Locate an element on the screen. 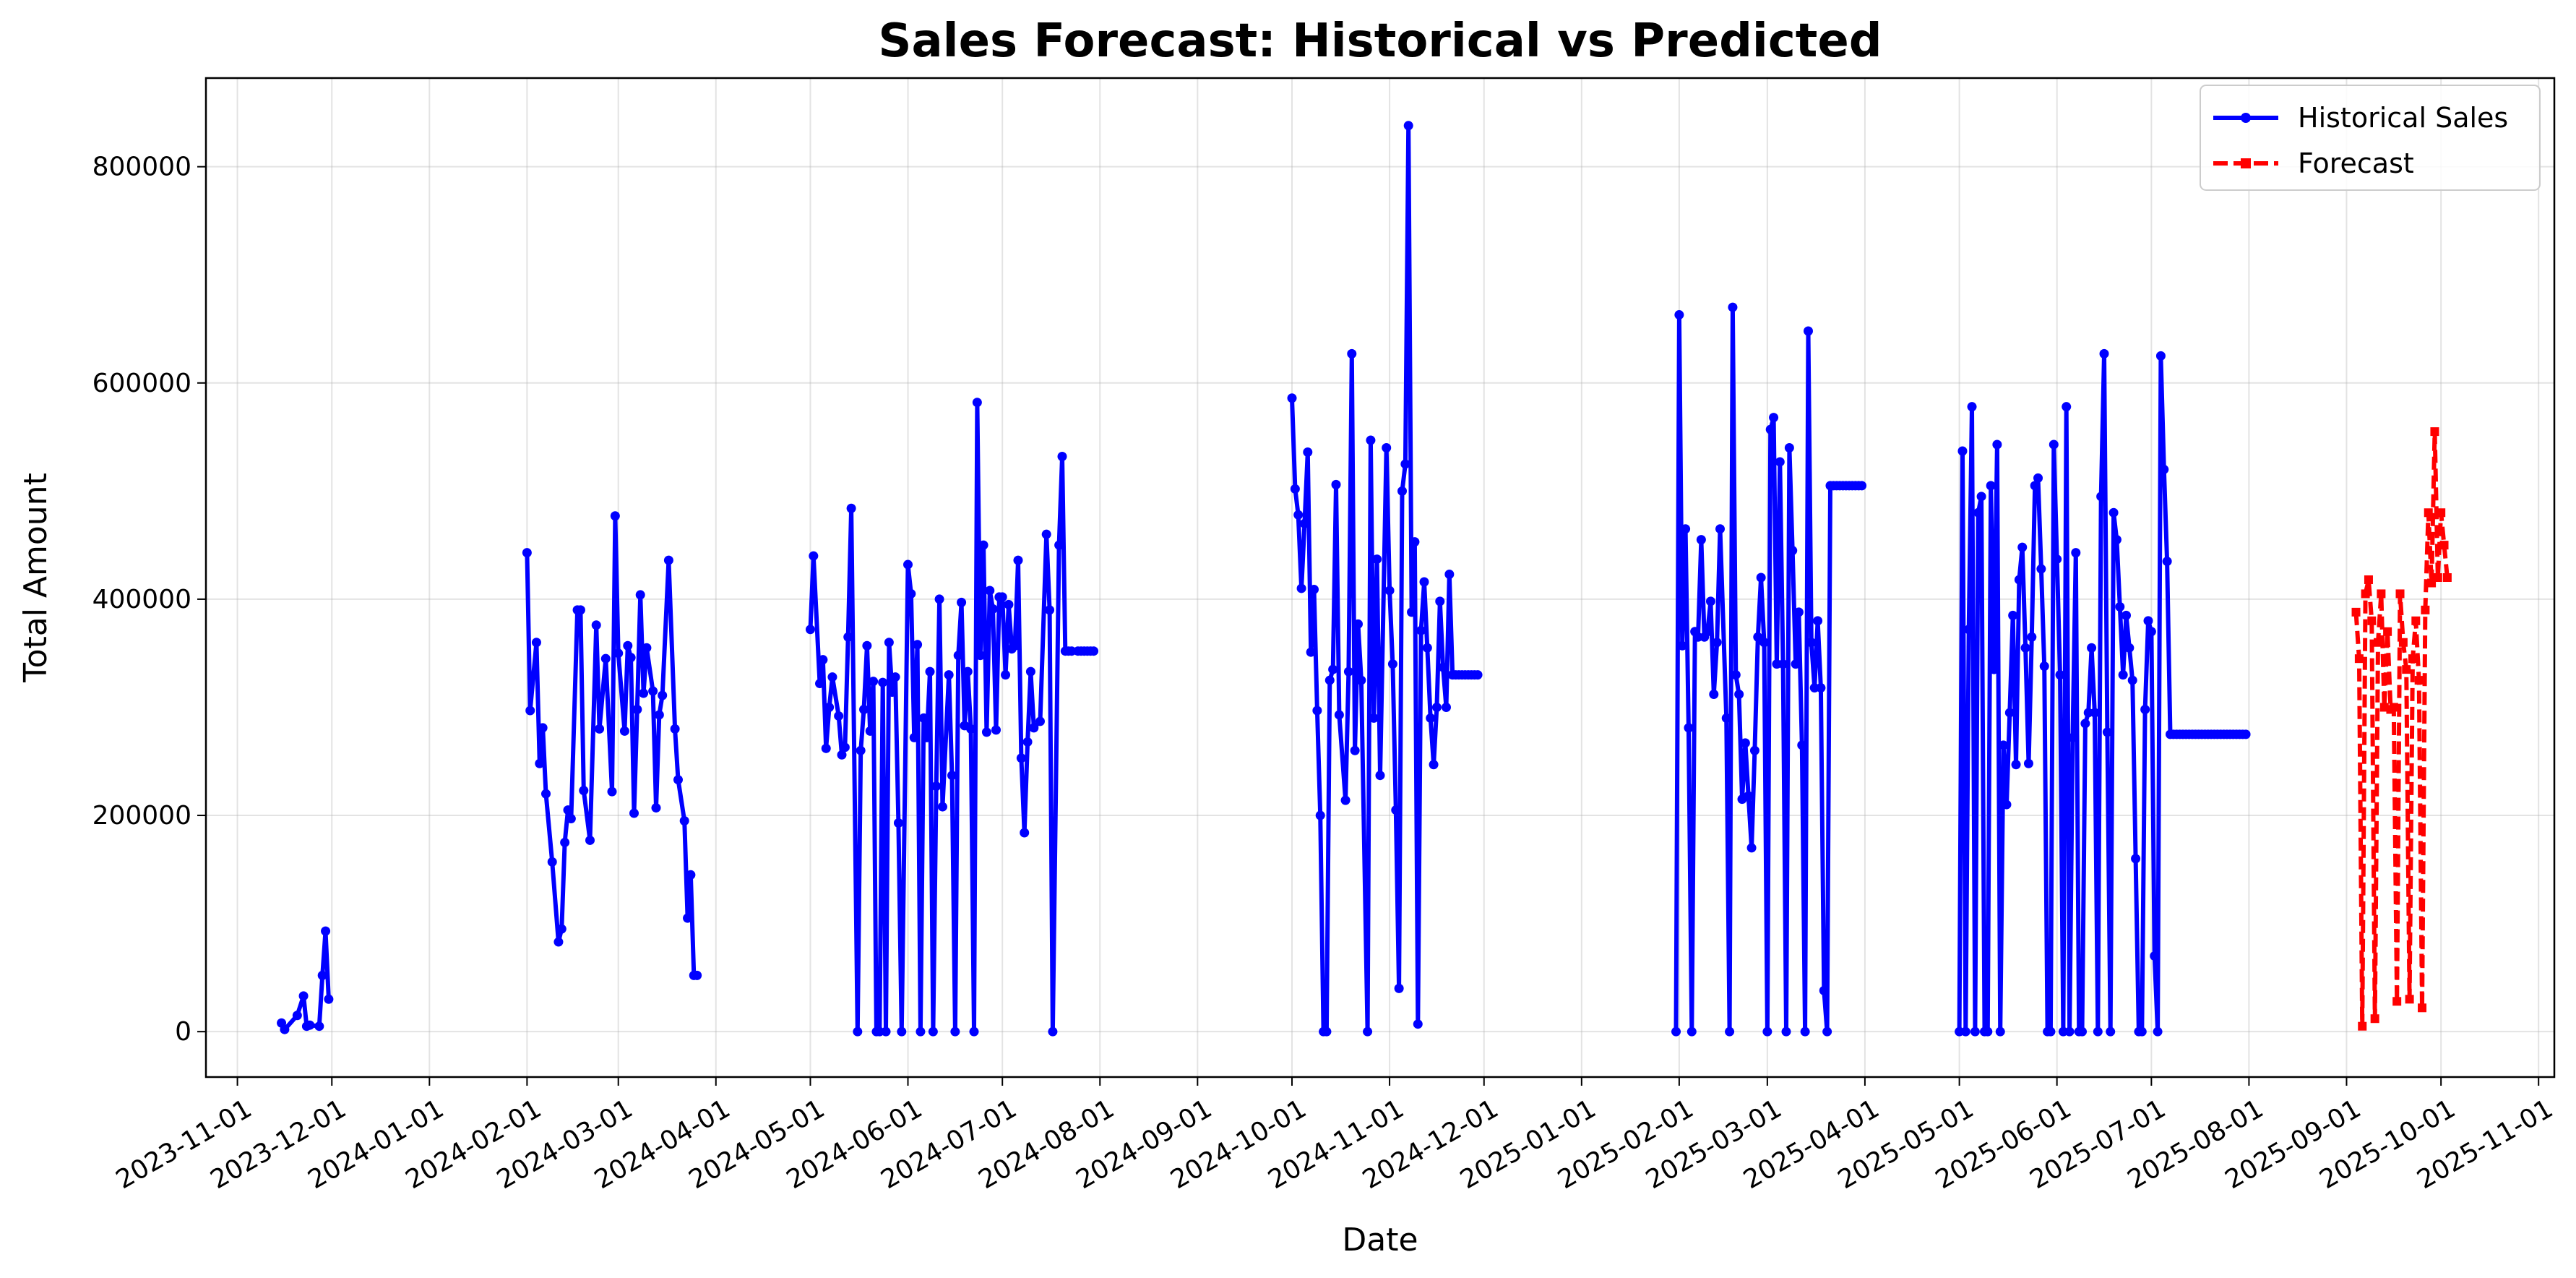 This screenshot has width=2576, height=1278. legend-box is located at coordinates (2370, 138).